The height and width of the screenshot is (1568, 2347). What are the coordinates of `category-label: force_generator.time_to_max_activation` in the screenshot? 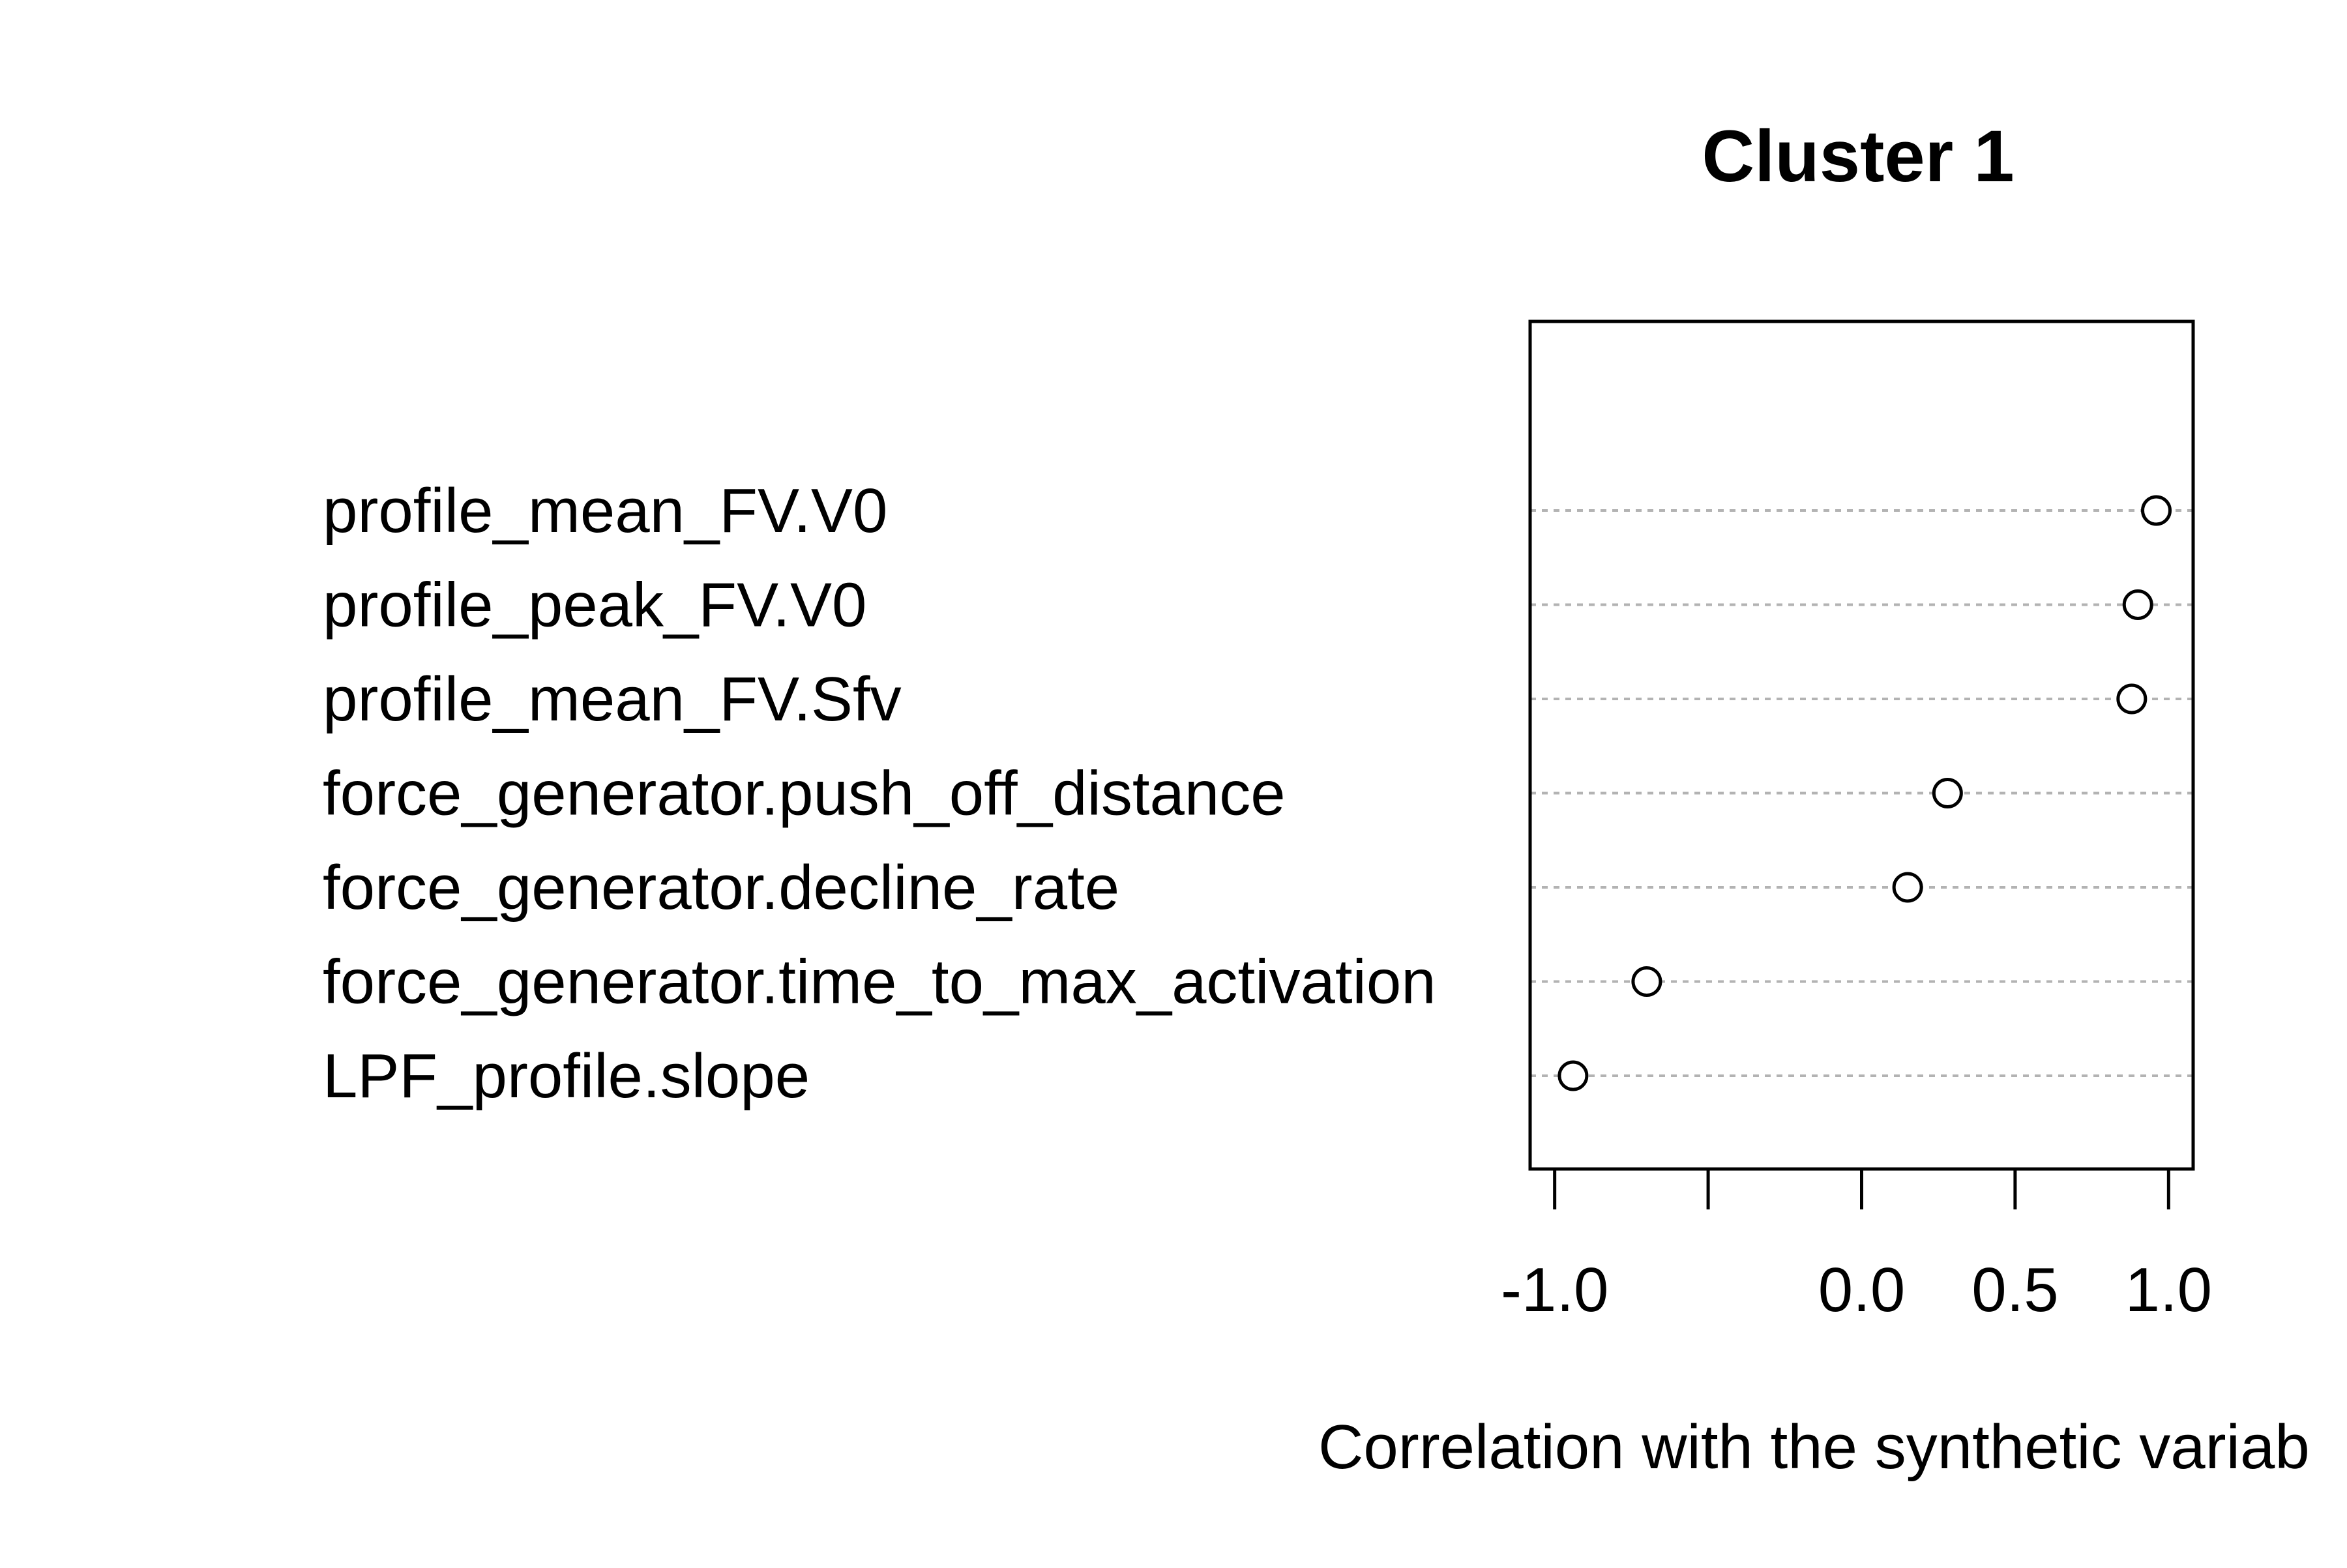 It's located at (879, 982).